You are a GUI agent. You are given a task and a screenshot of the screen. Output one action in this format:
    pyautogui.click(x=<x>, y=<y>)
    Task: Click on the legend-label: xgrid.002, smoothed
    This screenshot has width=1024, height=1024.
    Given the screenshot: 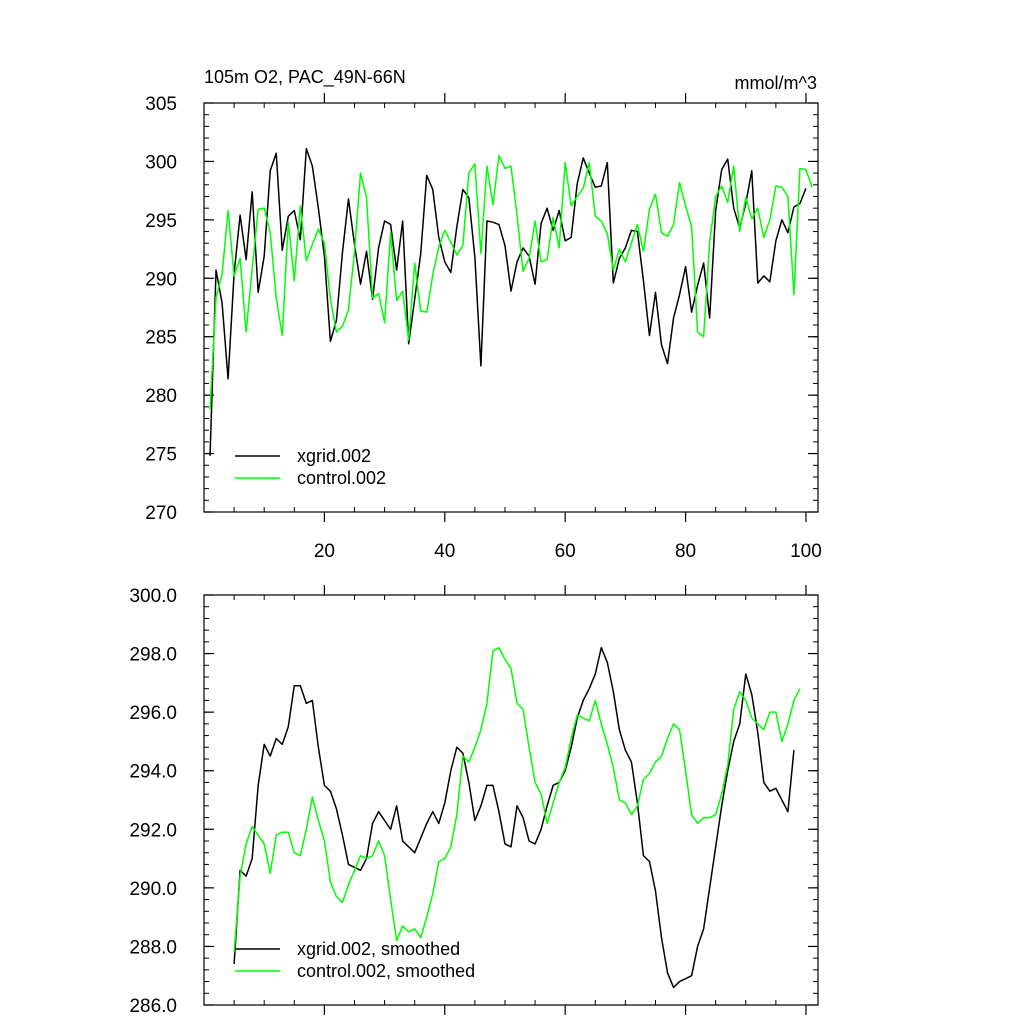 What is the action you would take?
    pyautogui.click(x=378, y=949)
    